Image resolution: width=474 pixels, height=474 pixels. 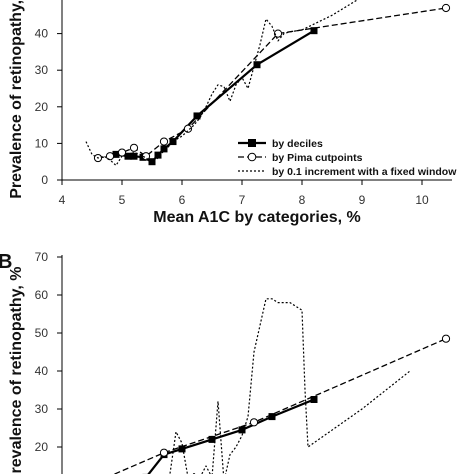 I want to click on legend-label-increment: by 0.1 increment with a fixed window, so click(x=364, y=172).